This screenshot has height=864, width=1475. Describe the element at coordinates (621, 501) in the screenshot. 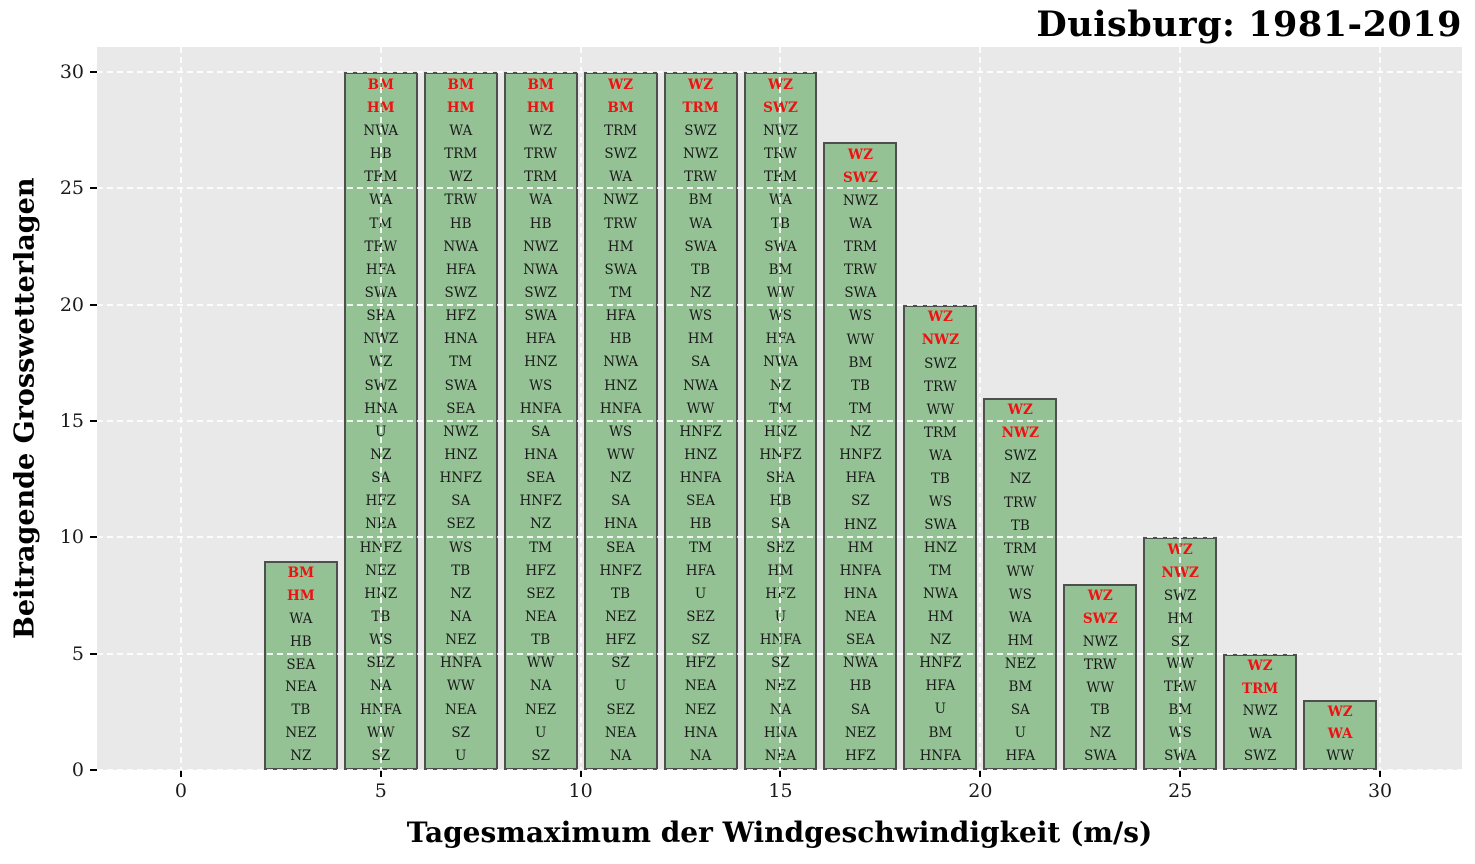

I see `bar-label: SA` at that location.